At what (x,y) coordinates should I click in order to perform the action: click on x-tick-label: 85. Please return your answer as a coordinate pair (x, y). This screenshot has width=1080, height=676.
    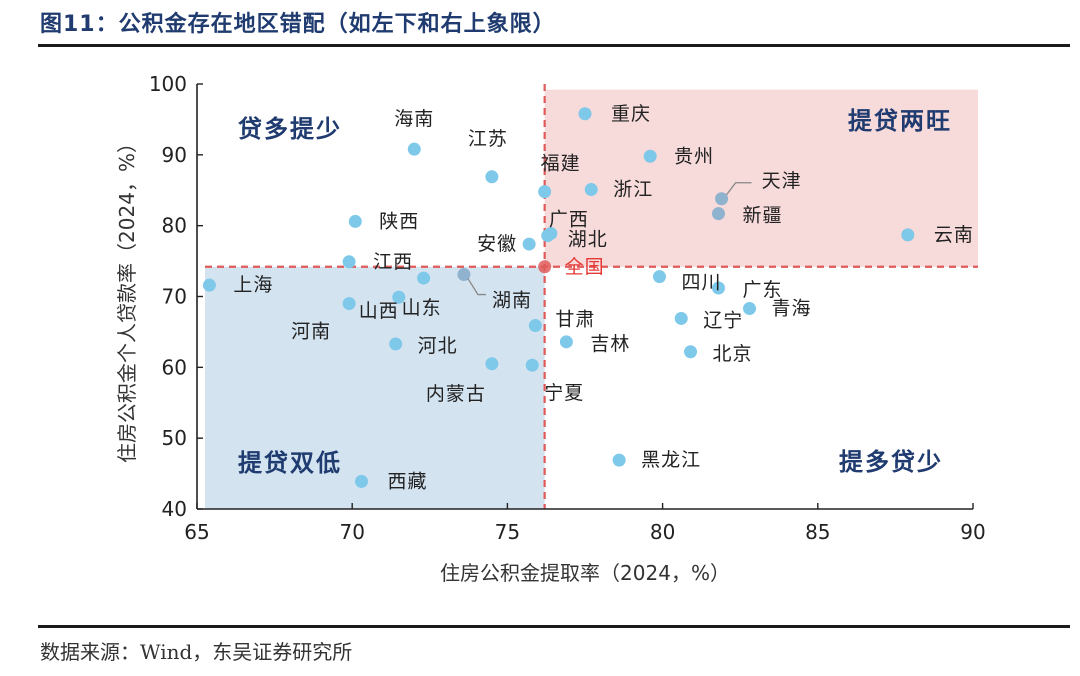
    Looking at the image, I should click on (817, 532).